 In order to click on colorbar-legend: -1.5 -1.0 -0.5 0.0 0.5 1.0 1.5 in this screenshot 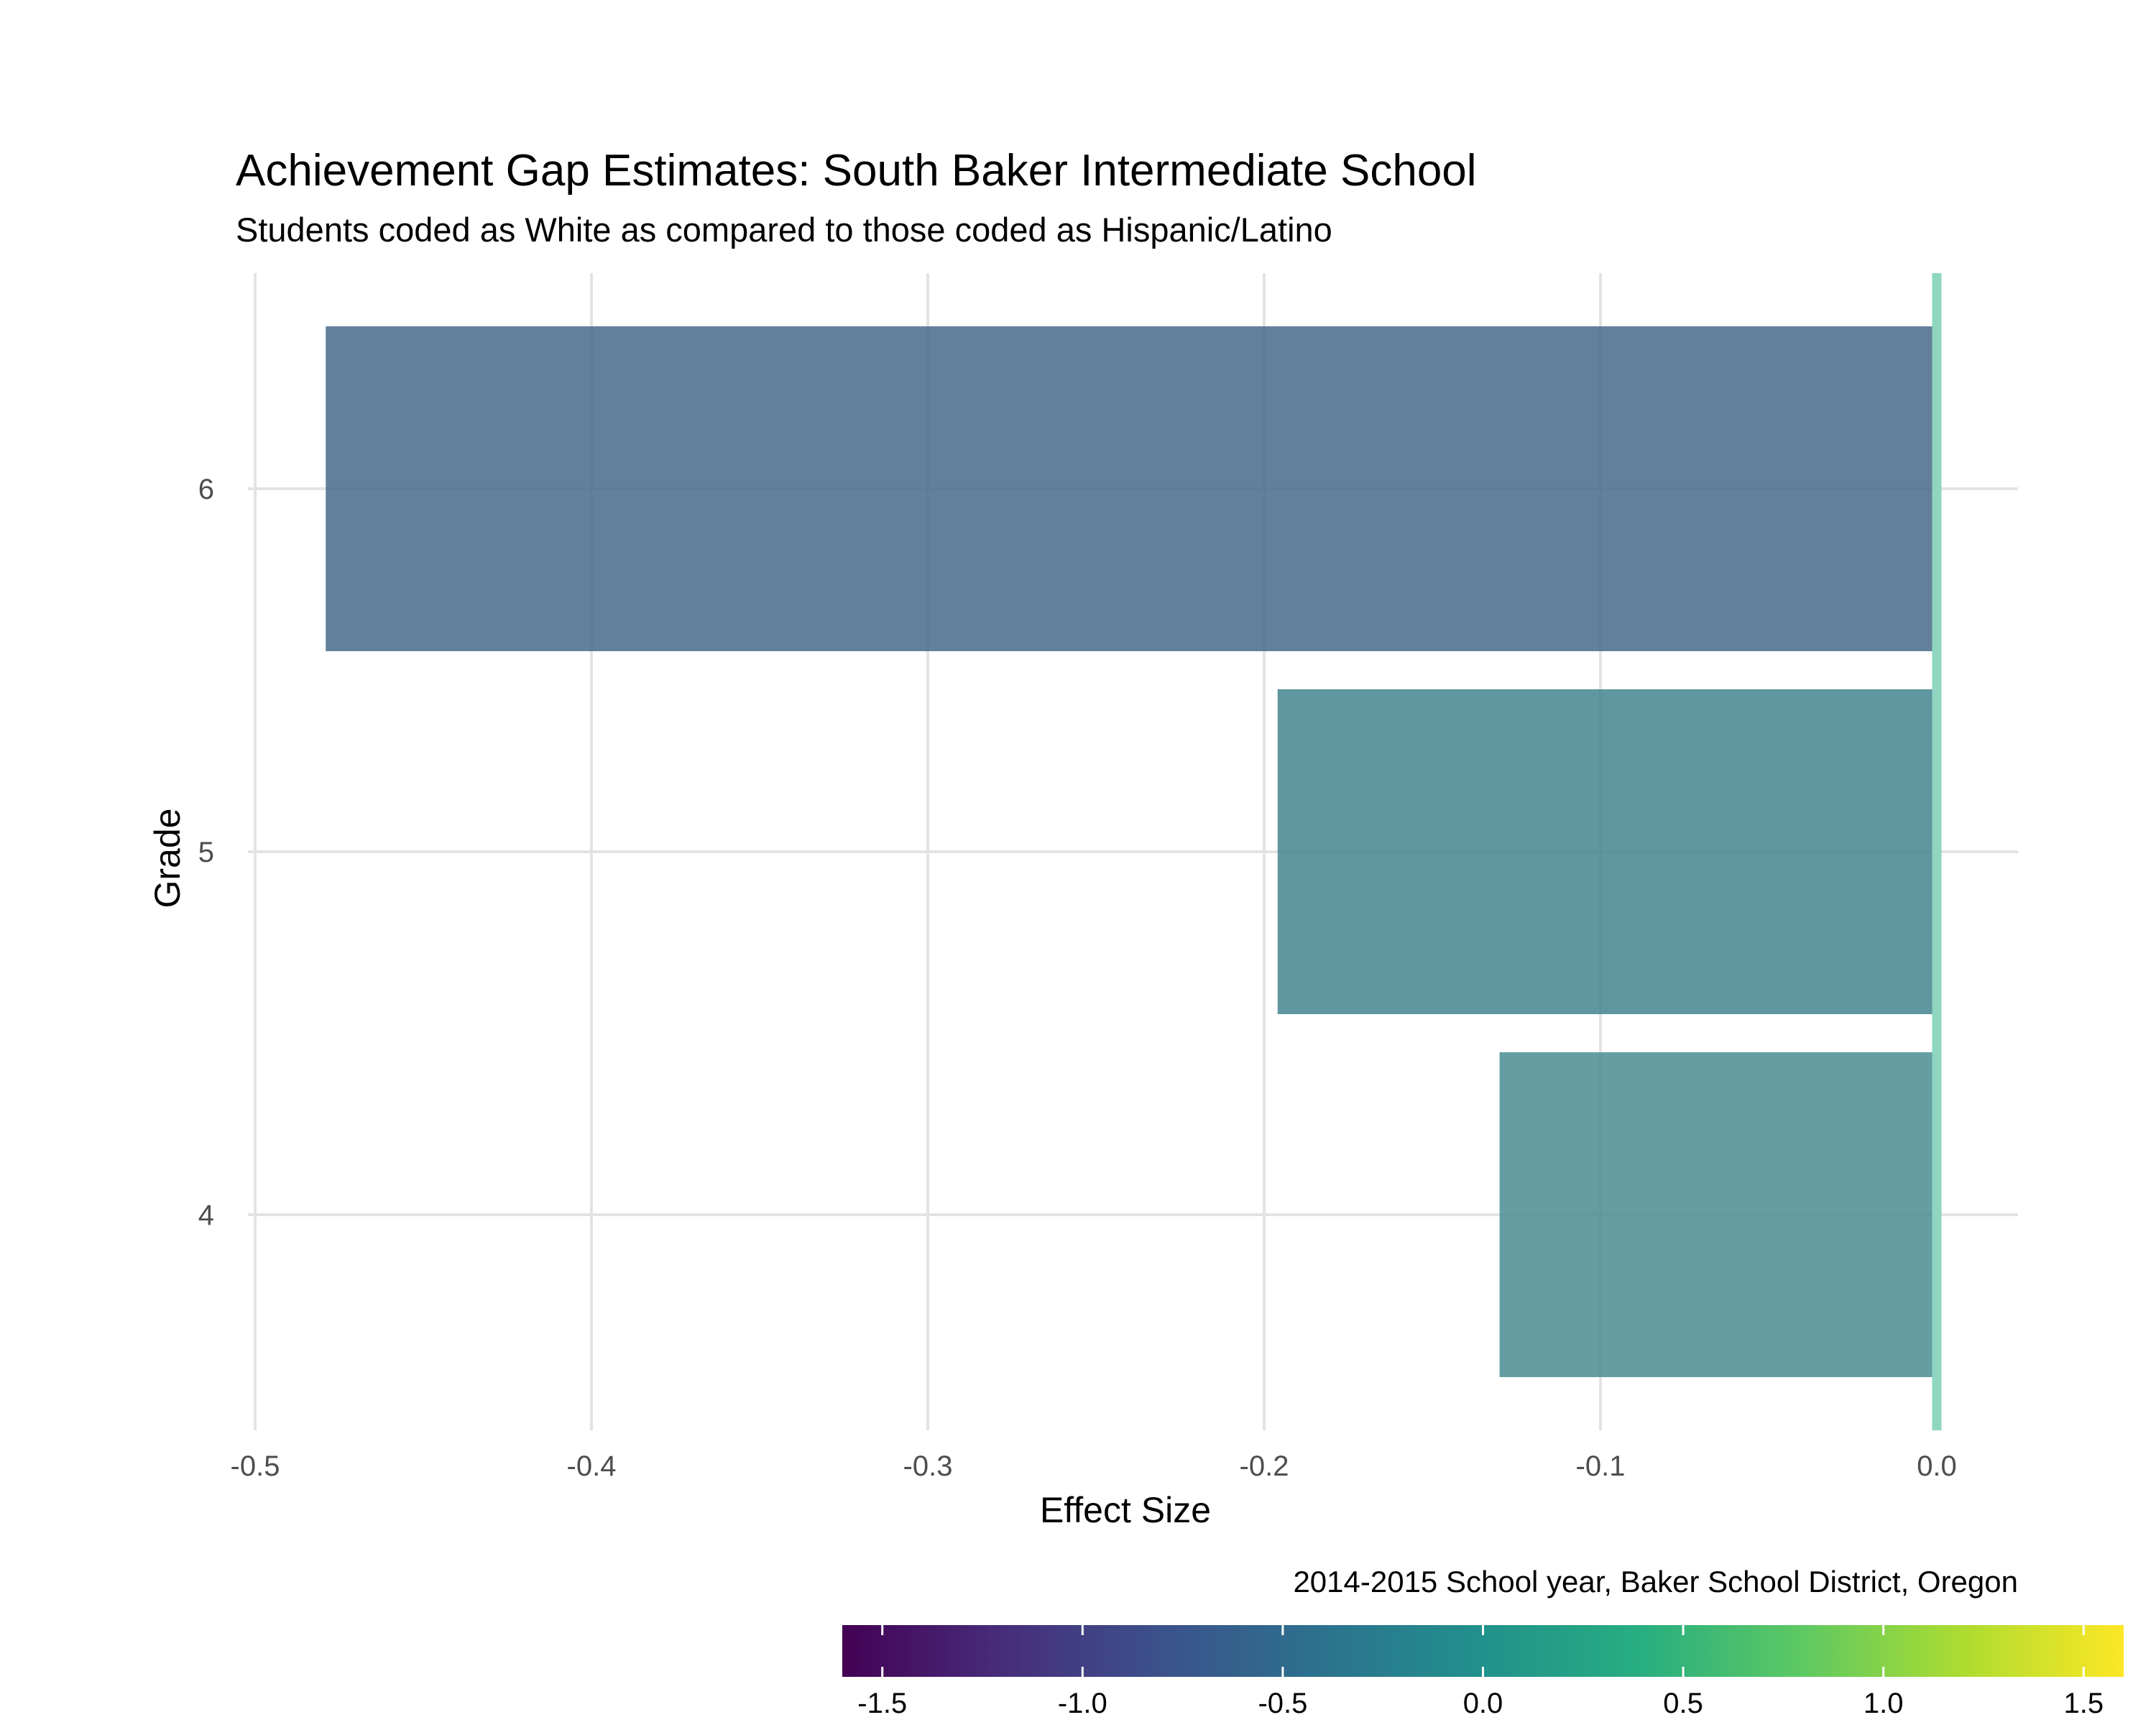, I will do `click(1483, 1672)`.